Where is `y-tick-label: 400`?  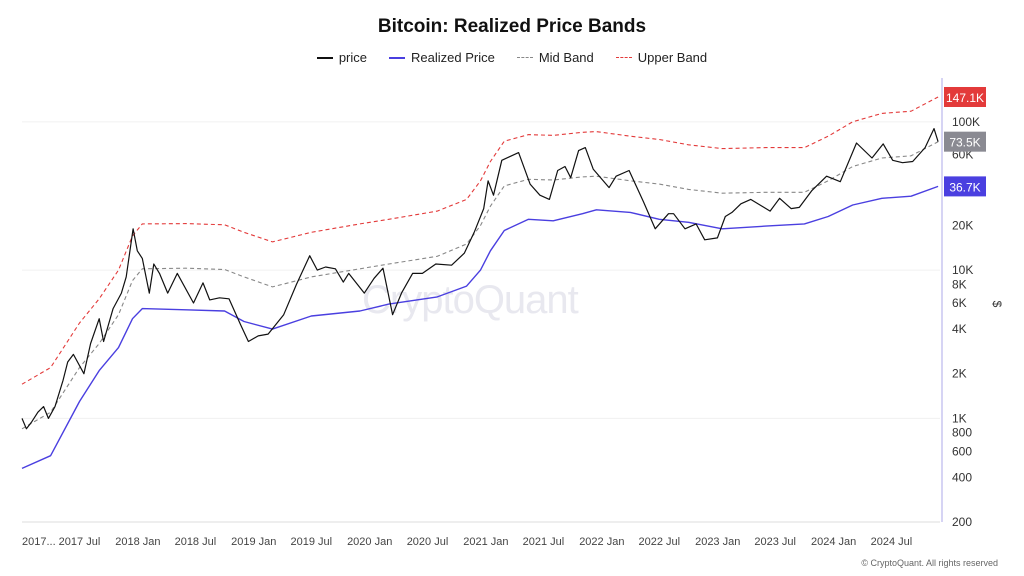 y-tick-label: 400 is located at coordinates (962, 477).